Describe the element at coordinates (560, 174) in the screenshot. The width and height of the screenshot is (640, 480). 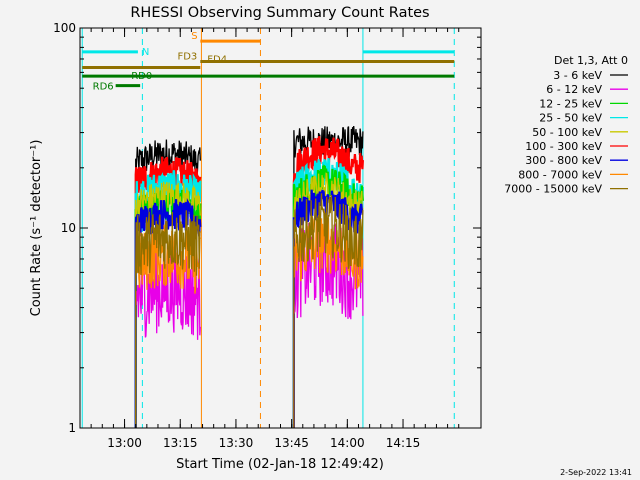
I see `legend-label-7: 800 - 7000 keV` at that location.